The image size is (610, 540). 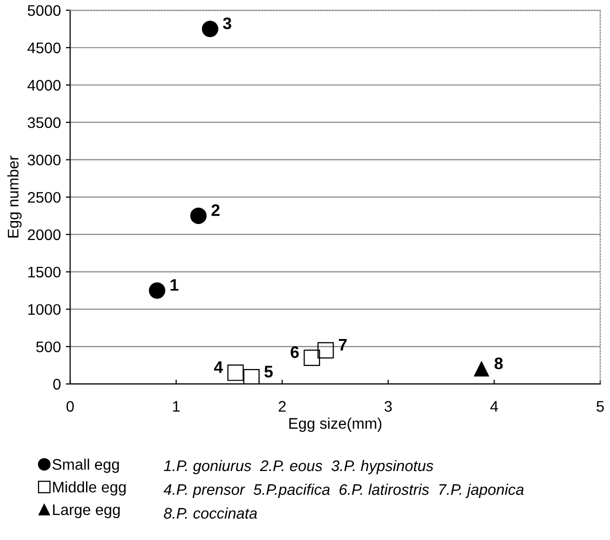 What do you see at coordinates (218, 367) in the screenshot?
I see `annotation: 4` at bounding box center [218, 367].